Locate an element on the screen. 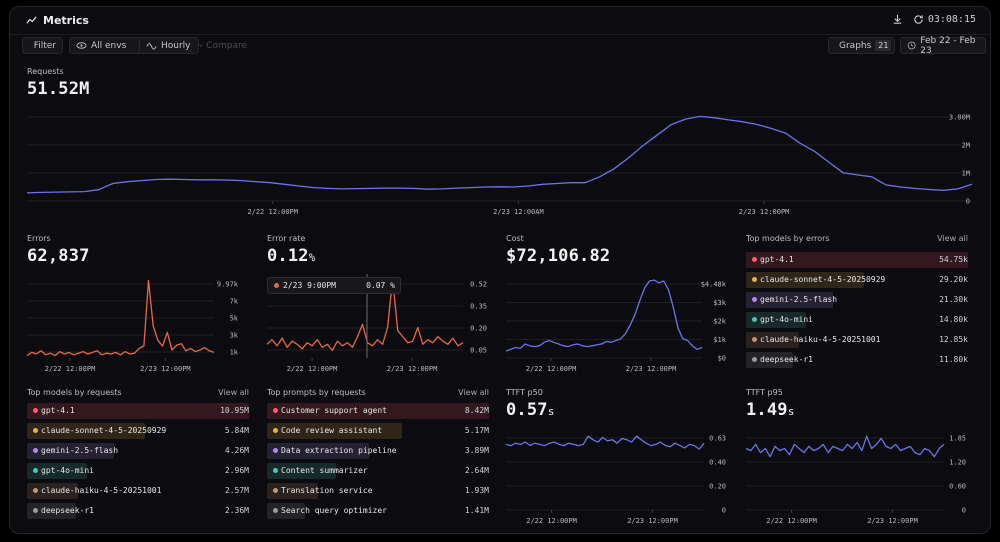 Image resolution: width=1000 pixels, height=542 pixels. list-item: gpt-4o-mini 2.96M is located at coordinates (138, 472).